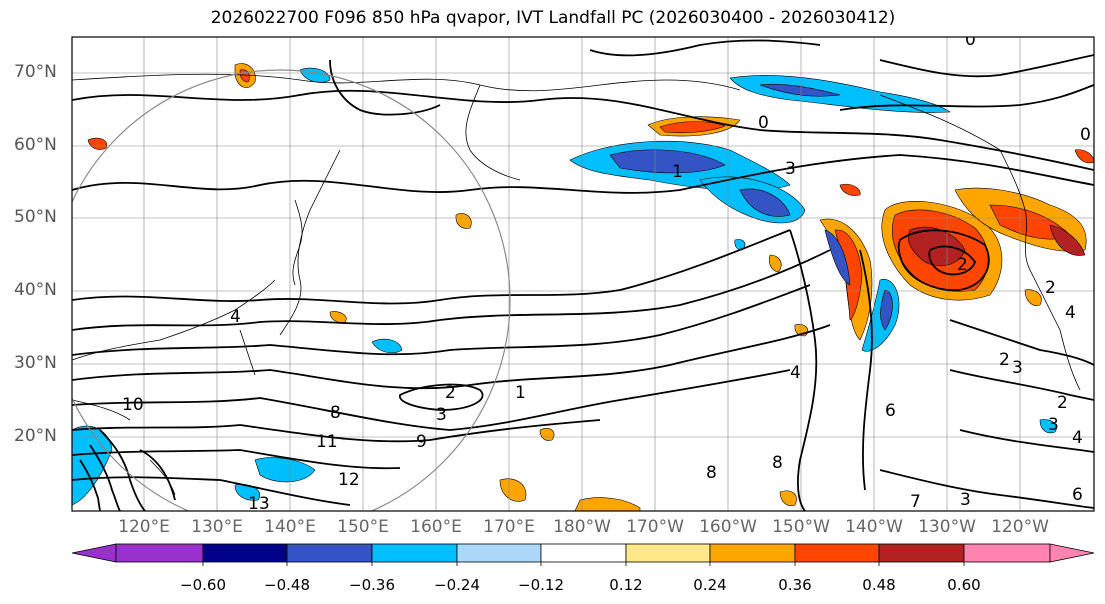 This screenshot has width=1105, height=604. What do you see at coordinates (582, 527) in the screenshot?
I see `lon-label: 180°W` at bounding box center [582, 527].